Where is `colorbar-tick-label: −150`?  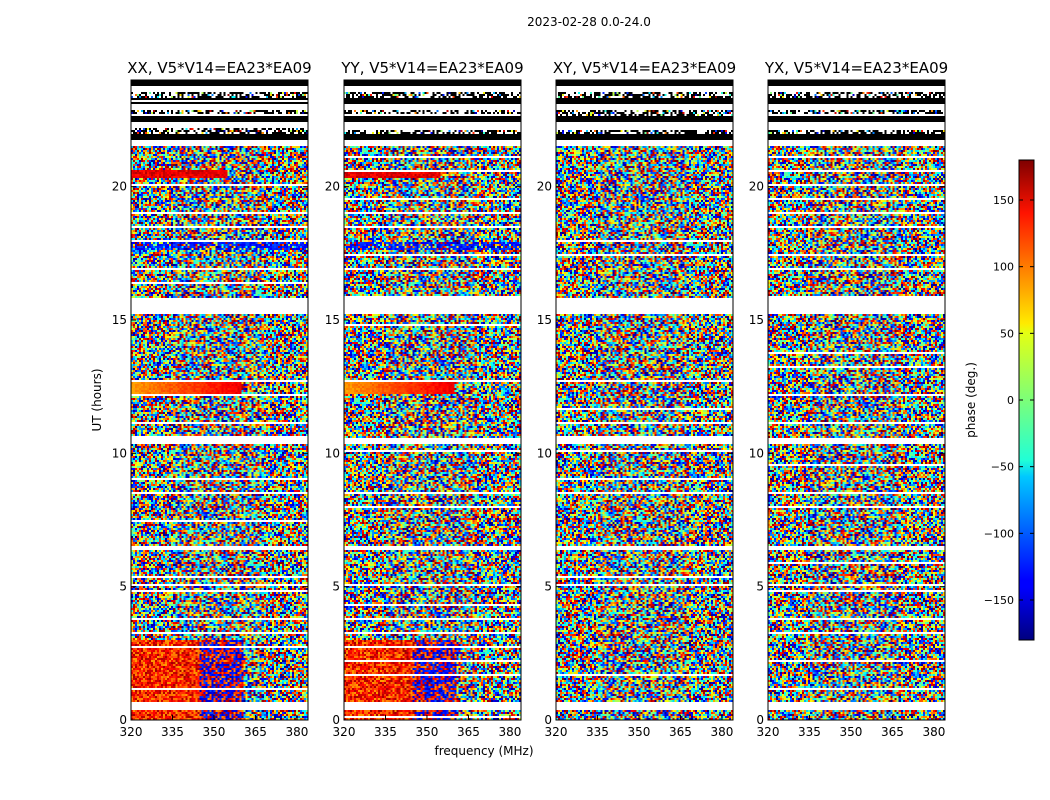
colorbar-tick-label: −150 is located at coordinates (999, 600).